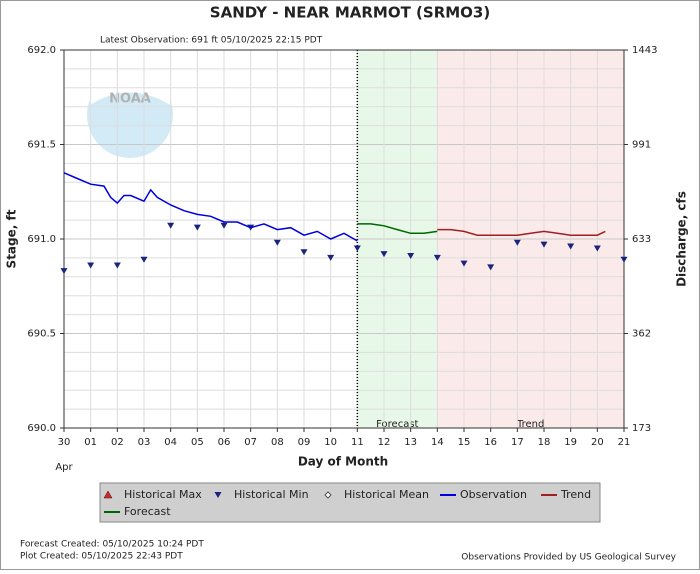 This screenshot has width=700, height=574. I want to click on x-tick-label: 21, so click(624, 442).